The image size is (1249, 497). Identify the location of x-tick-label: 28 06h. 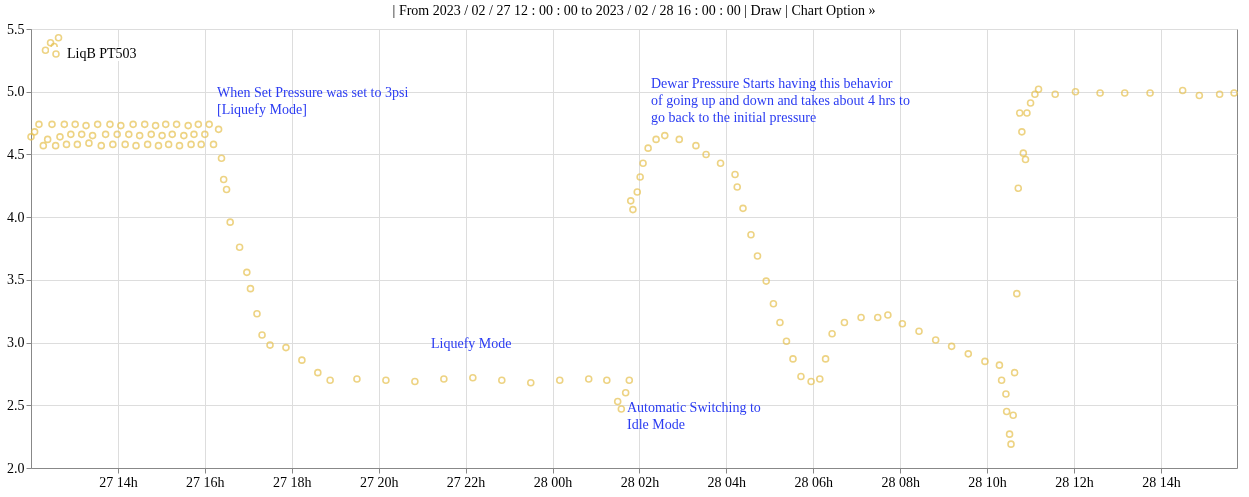
(814, 482).